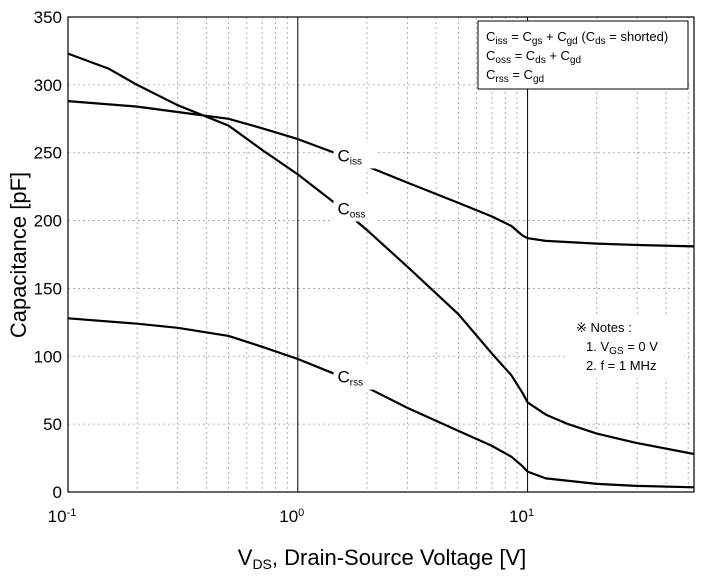  What do you see at coordinates (18, 255) in the screenshot?
I see `y-axis-label: Capacitance [pF]` at bounding box center [18, 255].